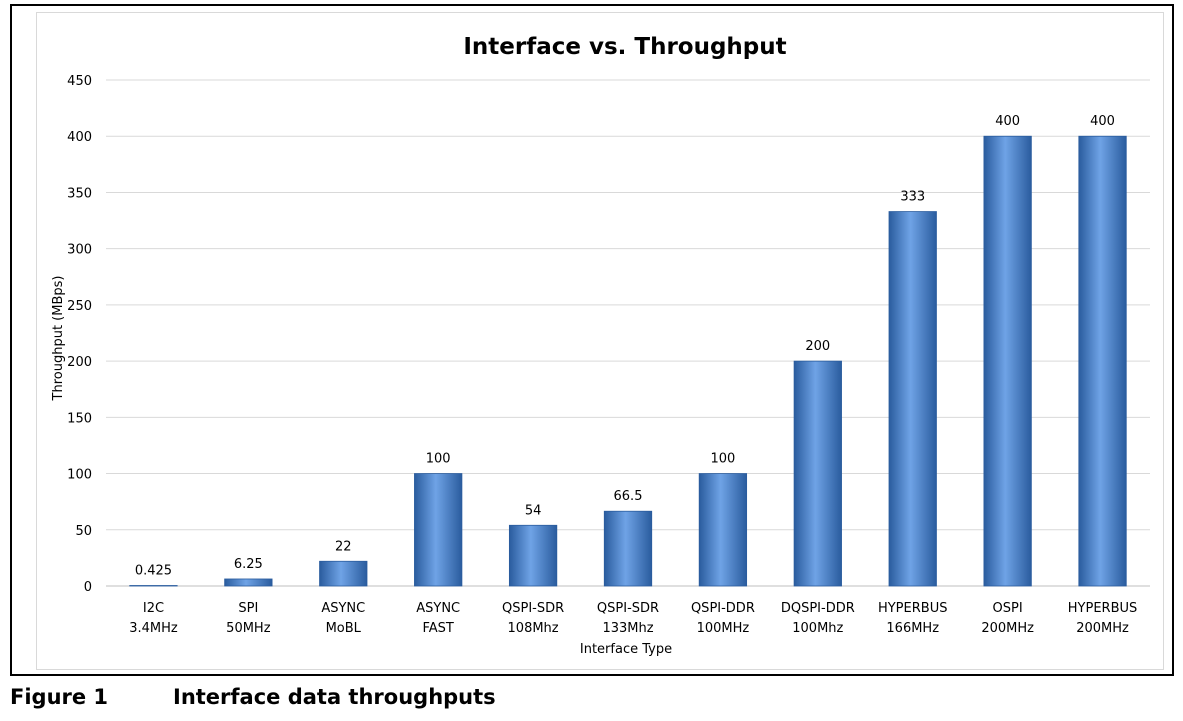 This screenshot has width=1183, height=721. Describe the element at coordinates (626, 649) in the screenshot. I see `x-axis-label: Interface Type` at that location.